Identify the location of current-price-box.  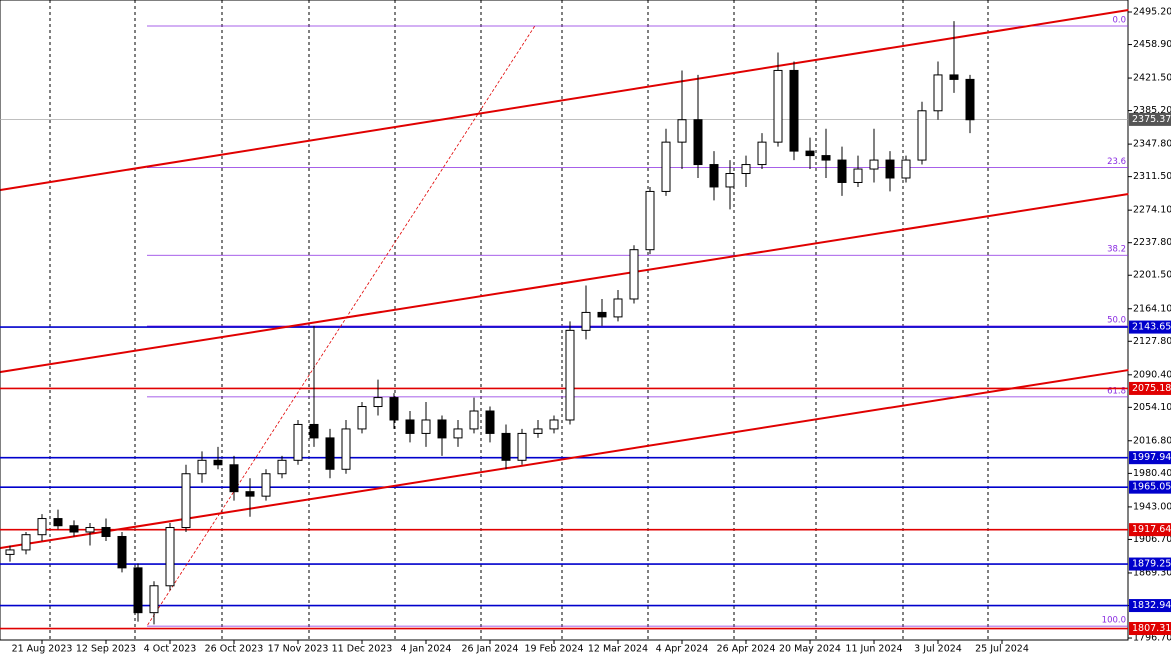
(1150, 119).